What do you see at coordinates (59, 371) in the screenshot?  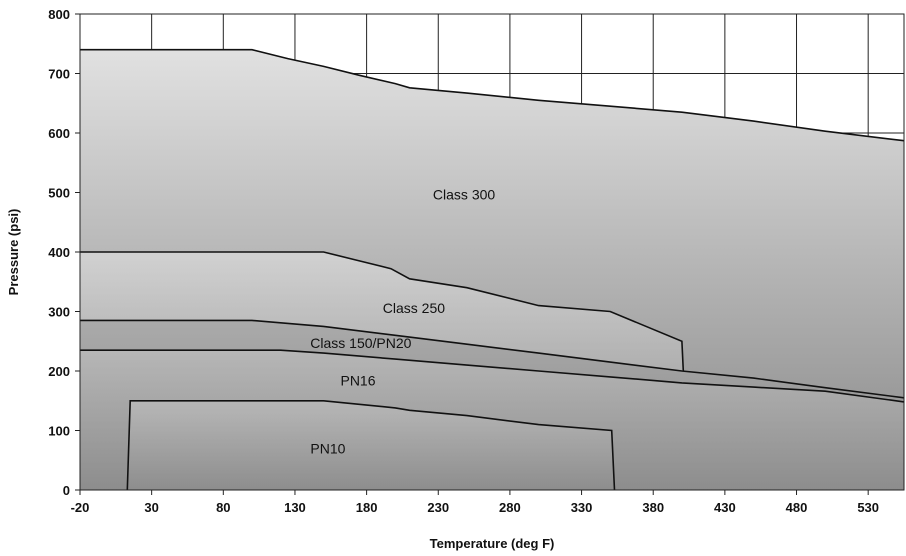 I see `y-tick-label: 200` at bounding box center [59, 371].